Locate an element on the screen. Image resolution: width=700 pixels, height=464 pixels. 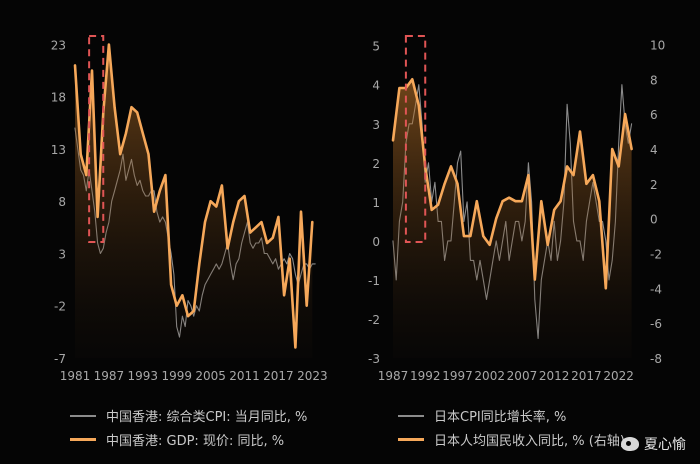
legend-item-jp-cpi: 日本CPI同比增长率, % is located at coordinates (482, 415).